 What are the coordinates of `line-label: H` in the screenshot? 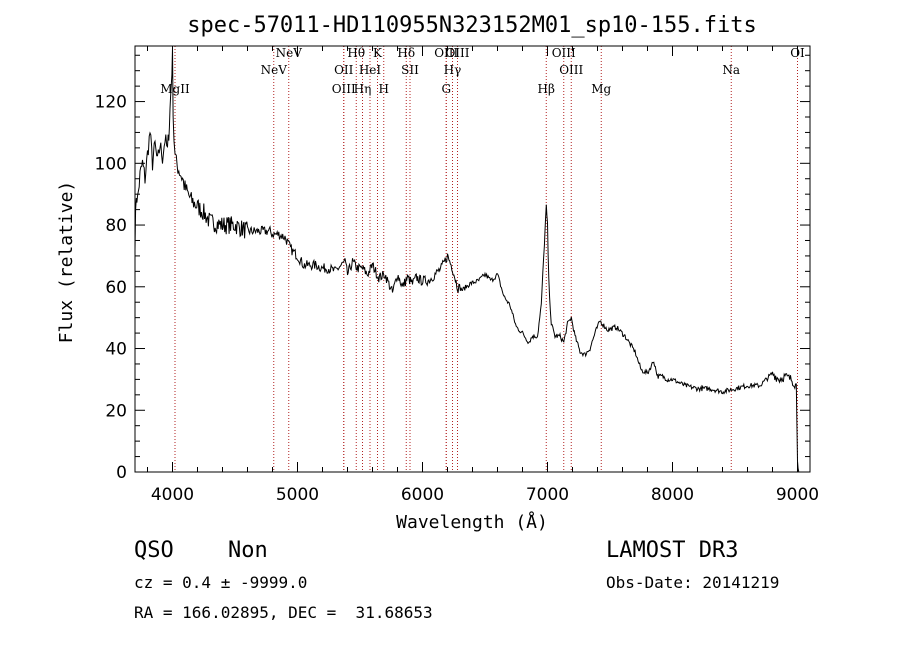 It's located at (384, 89).